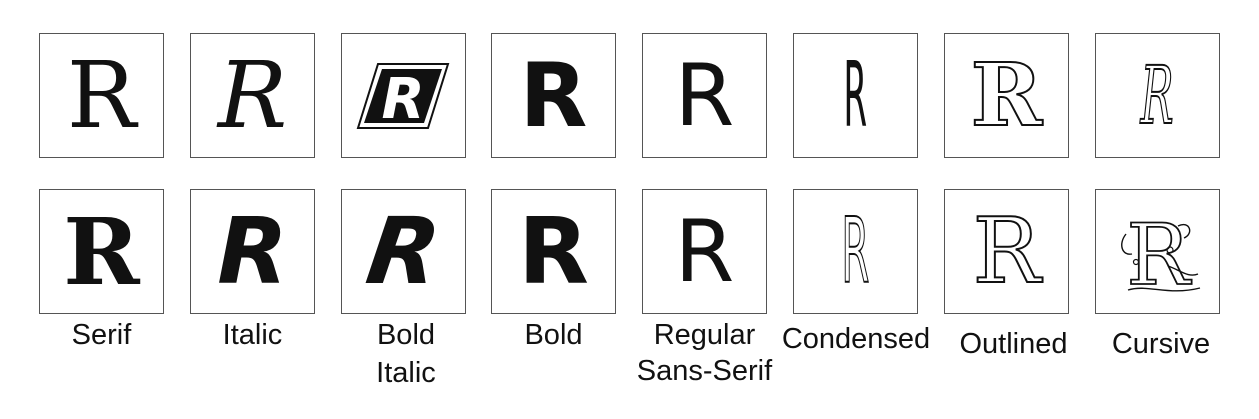 The height and width of the screenshot is (419, 1259). I want to click on glyph-italic-bottom: R, so click(252, 251).